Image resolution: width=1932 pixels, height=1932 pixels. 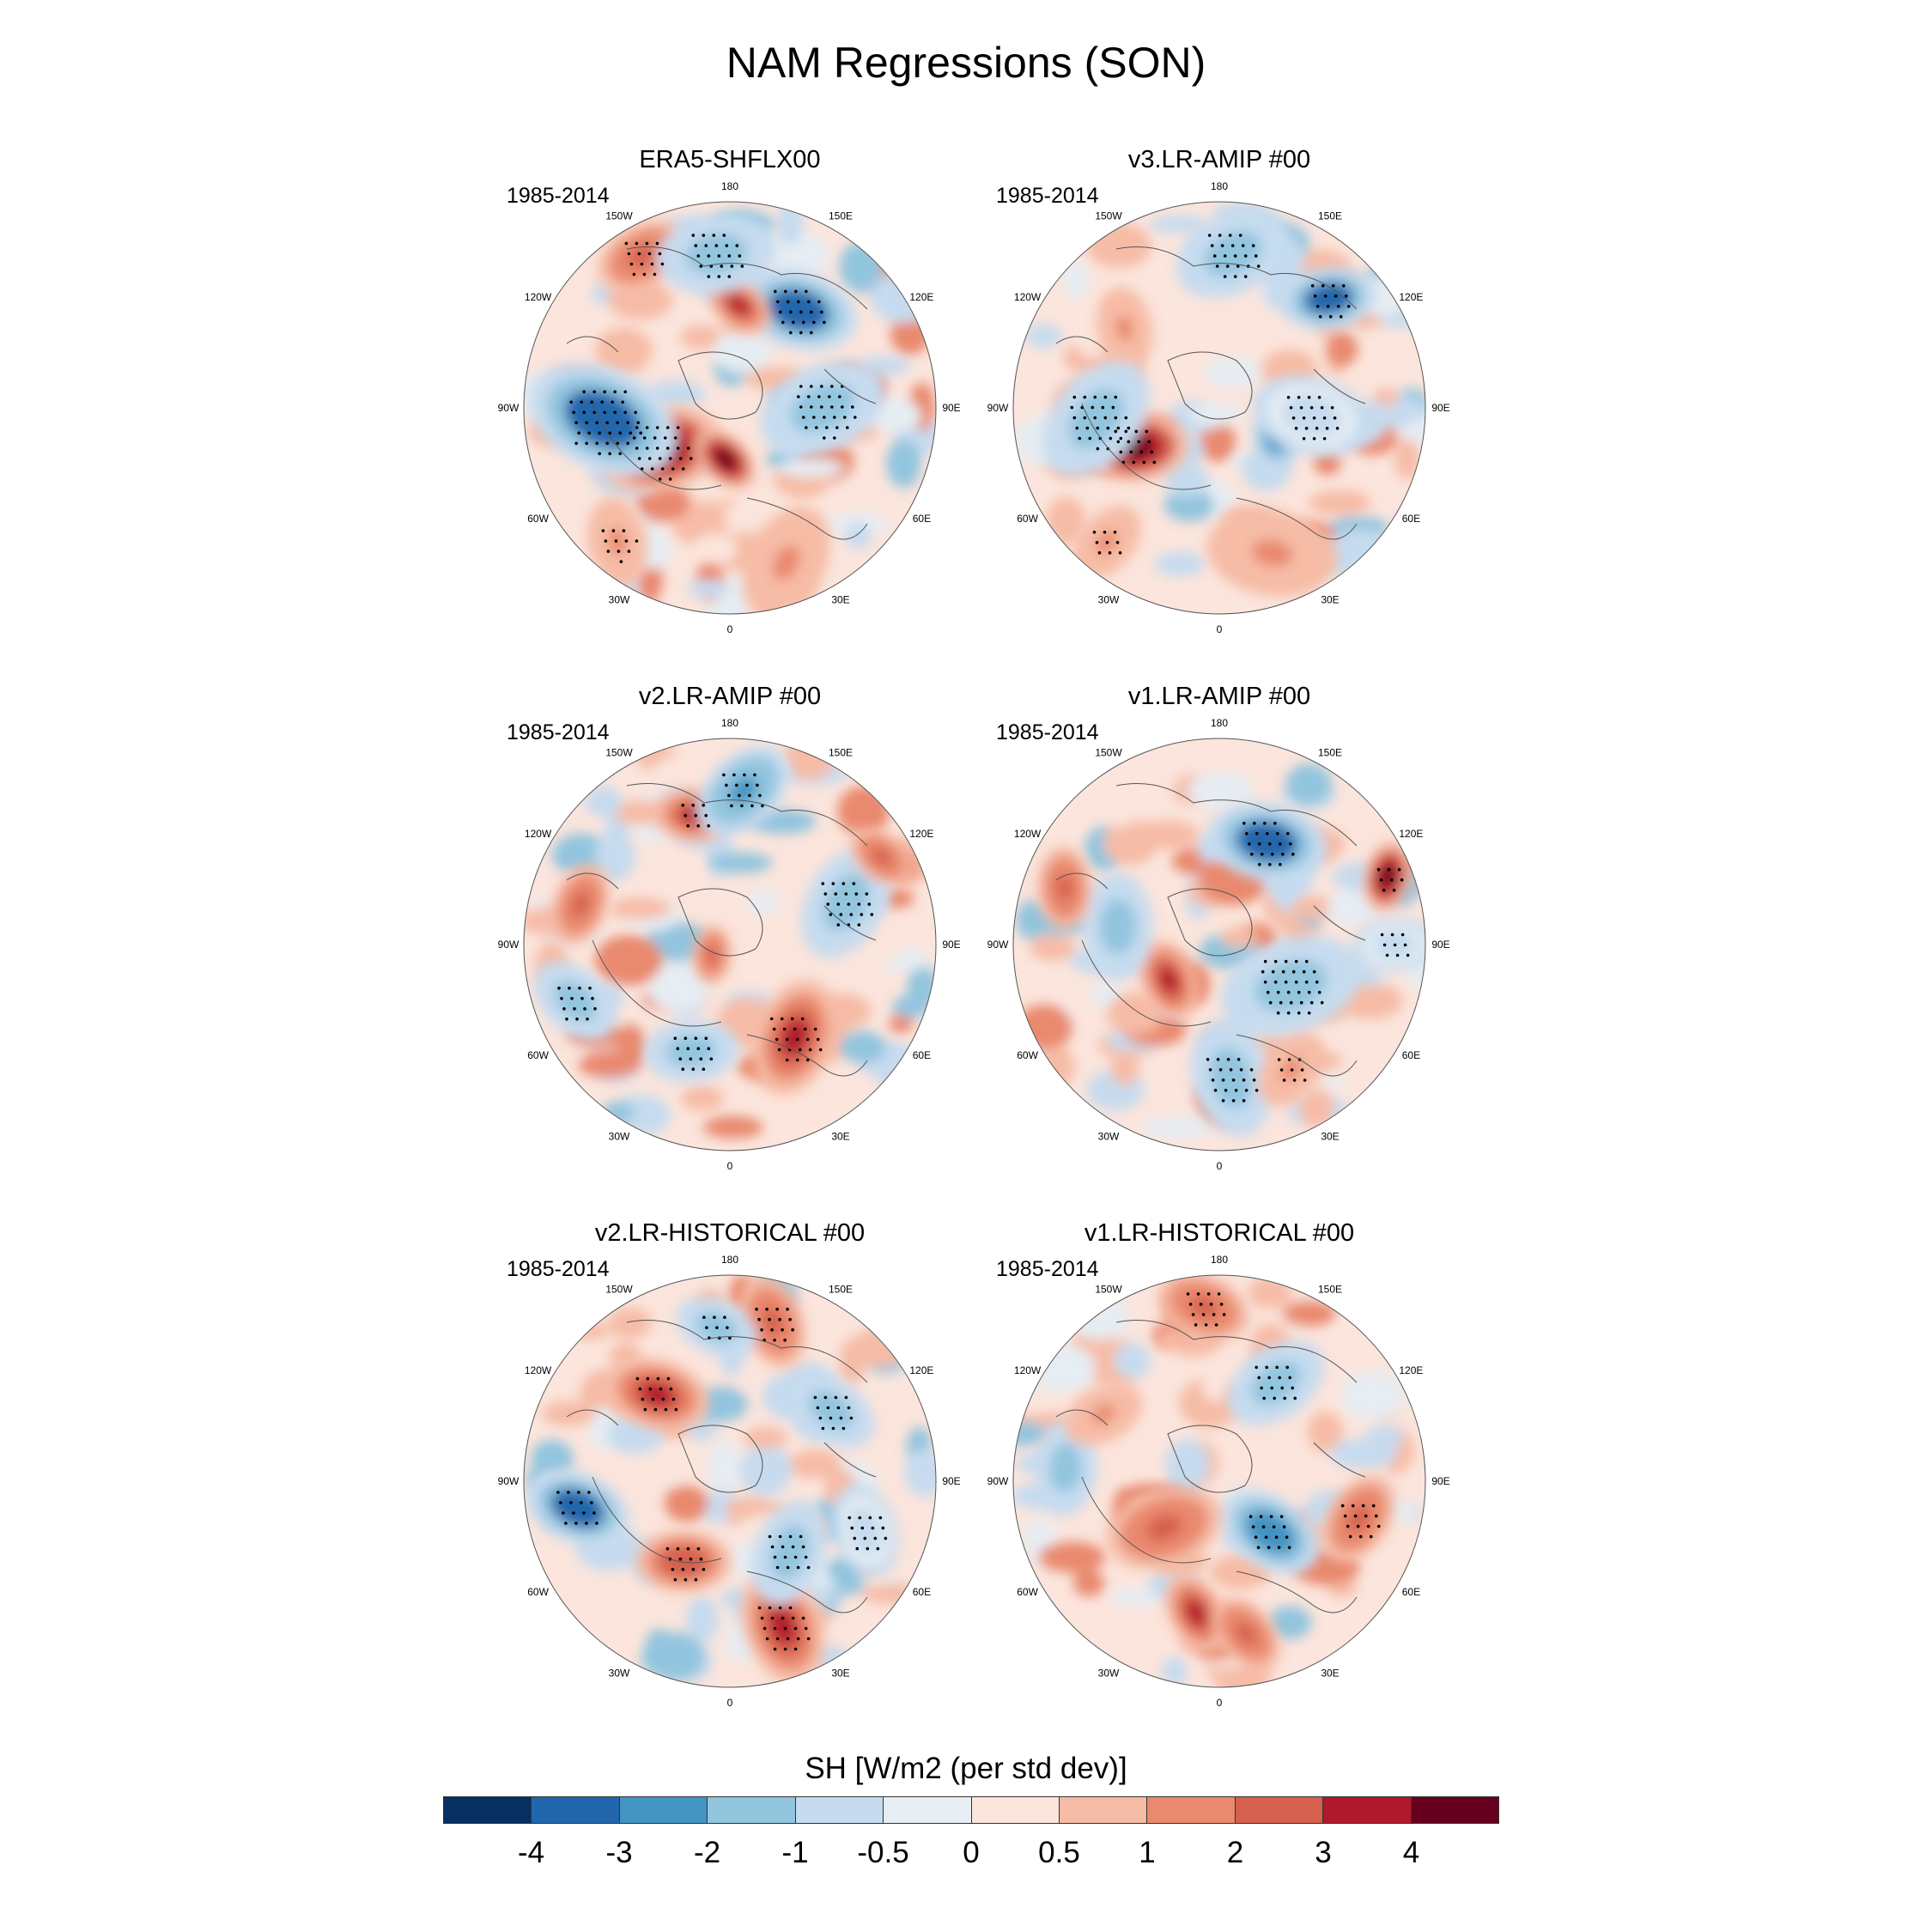 What do you see at coordinates (722, 1479) in the screenshot?
I see `significance-stipple` at bounding box center [722, 1479].